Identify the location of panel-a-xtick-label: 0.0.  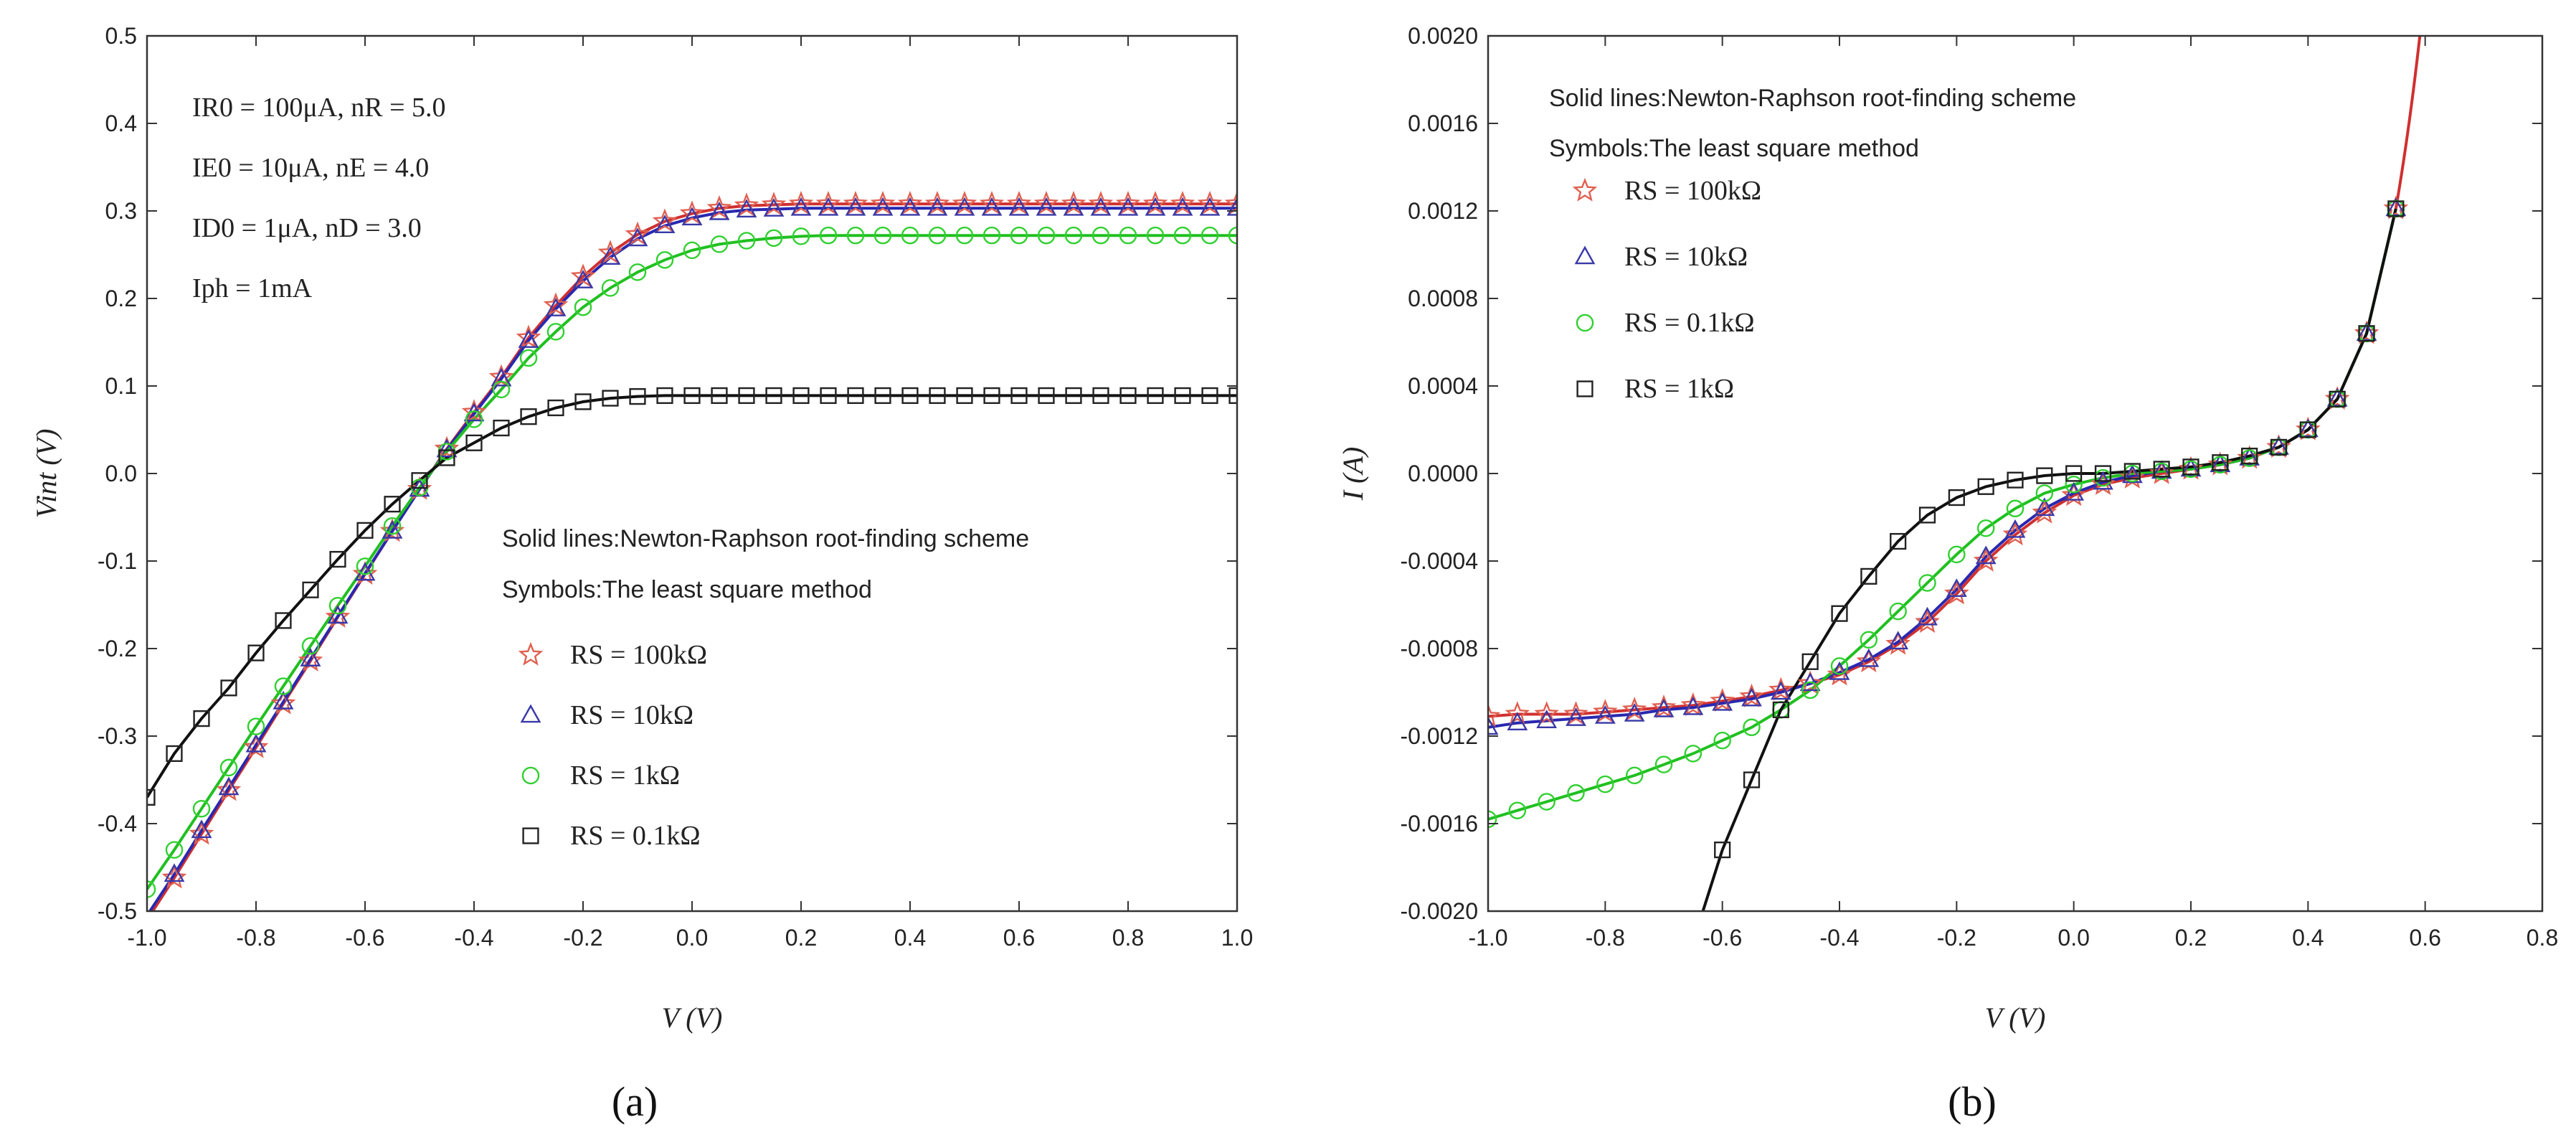
(692, 938).